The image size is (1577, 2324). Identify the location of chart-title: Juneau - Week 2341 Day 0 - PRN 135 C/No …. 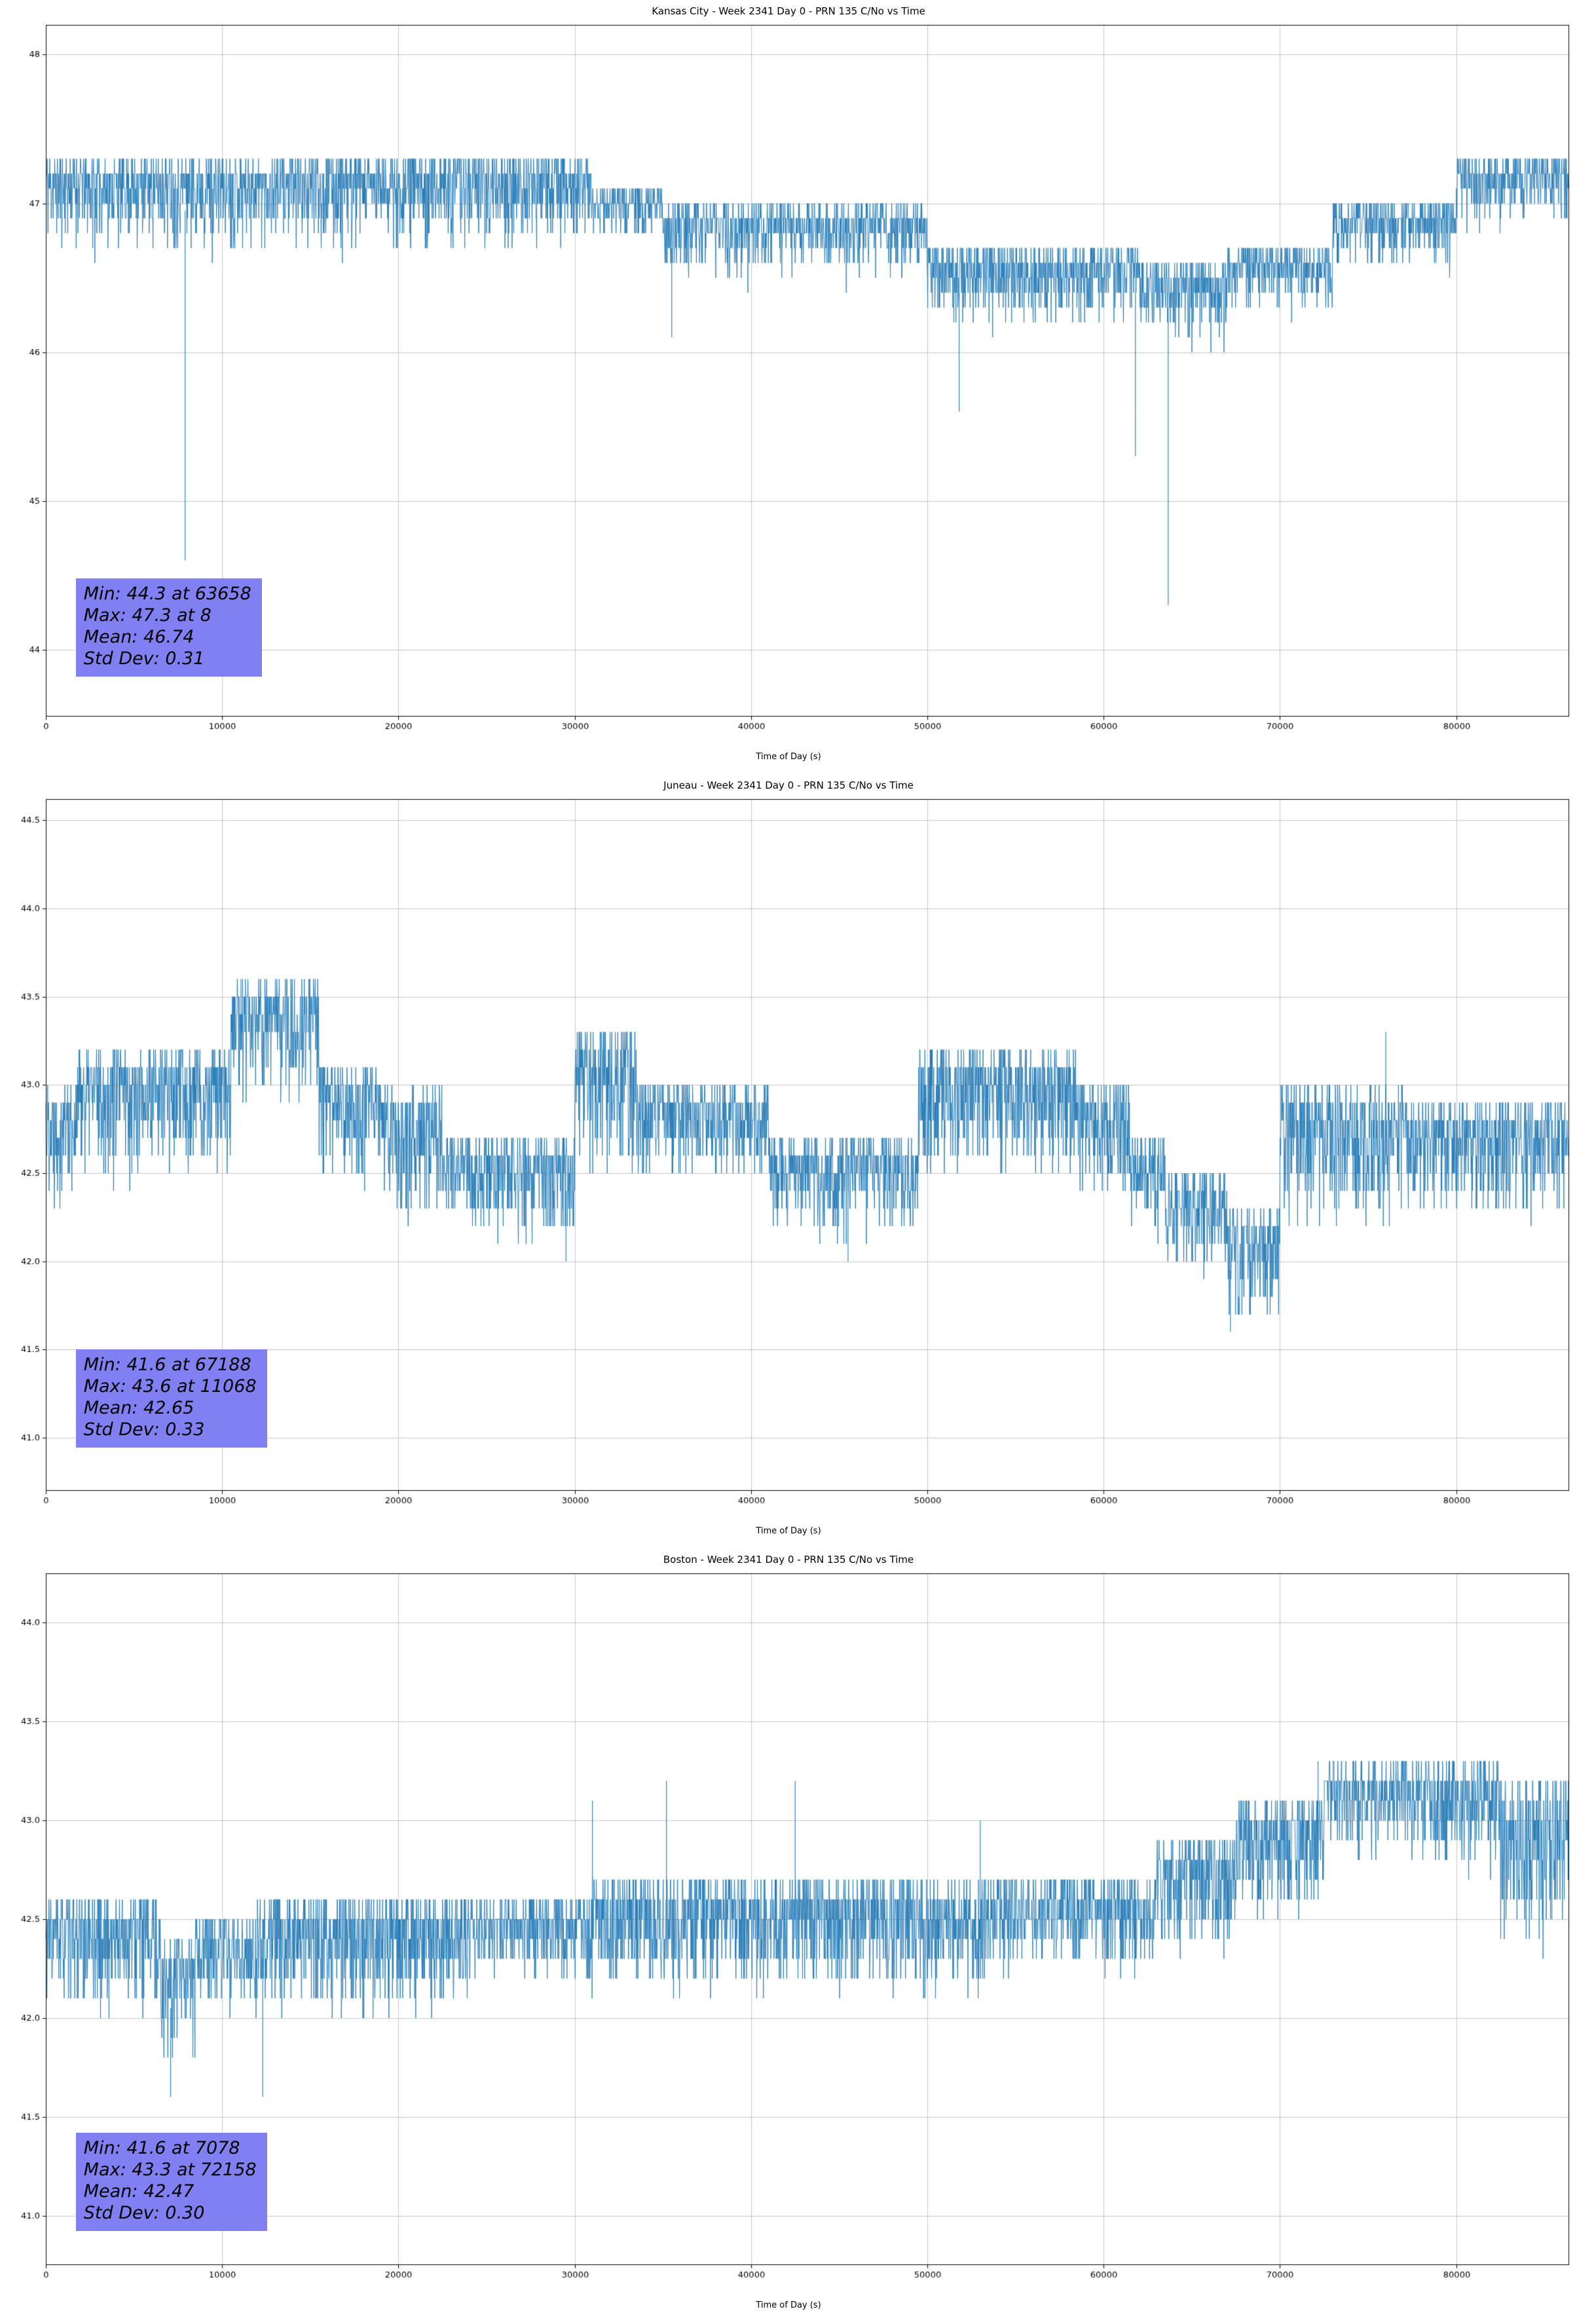
(788, 785).